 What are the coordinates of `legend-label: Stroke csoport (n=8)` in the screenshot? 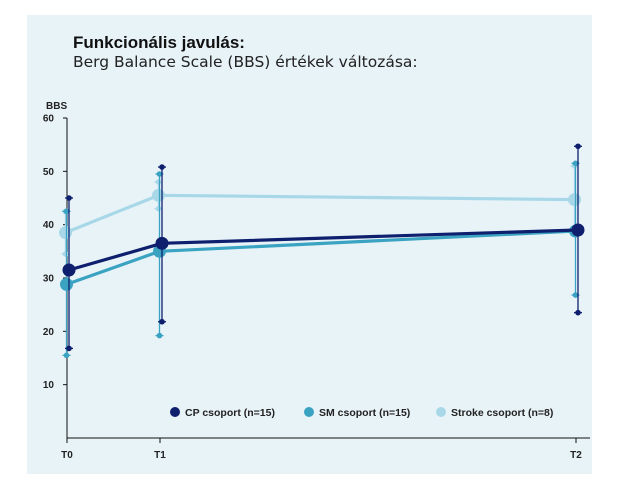 It's located at (502, 413).